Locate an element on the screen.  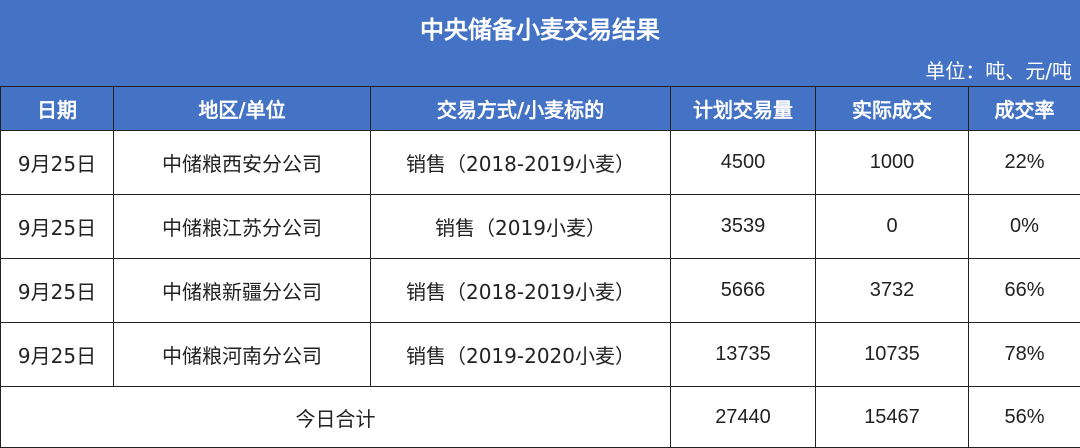
table-row: 9月25日 中储粮江苏分公司 销售（2019小麦） 3539 0 0% is located at coordinates (540, 226).